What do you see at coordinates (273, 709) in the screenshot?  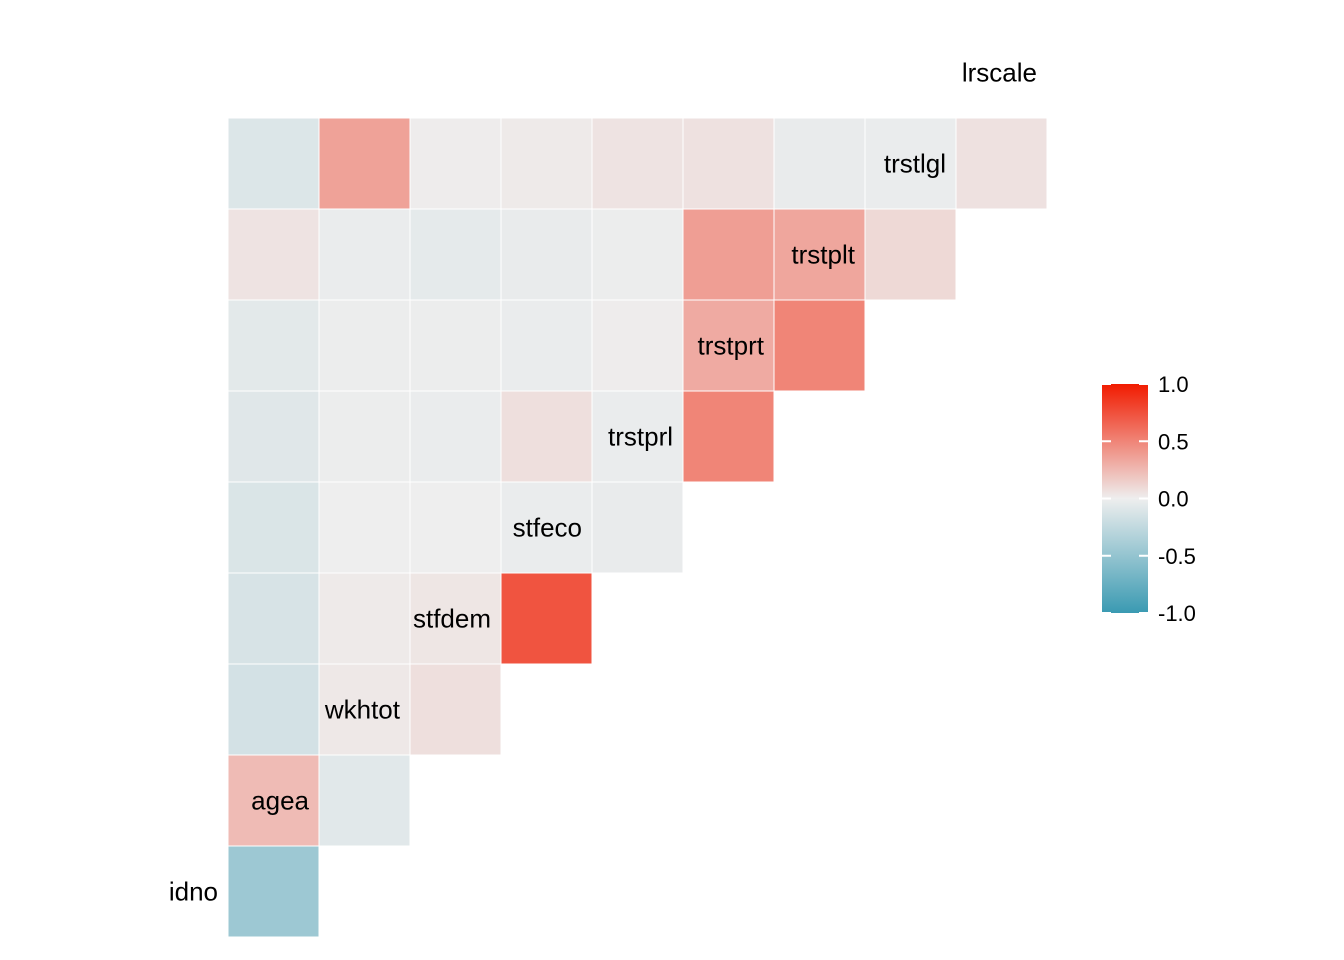 I see `heatmap-cell-stfdem-idno` at bounding box center [273, 709].